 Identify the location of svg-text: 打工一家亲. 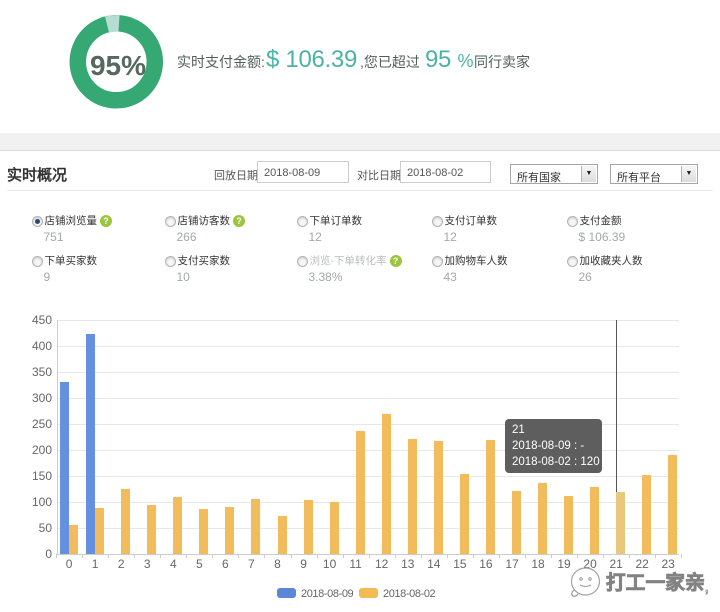
(655, 582).